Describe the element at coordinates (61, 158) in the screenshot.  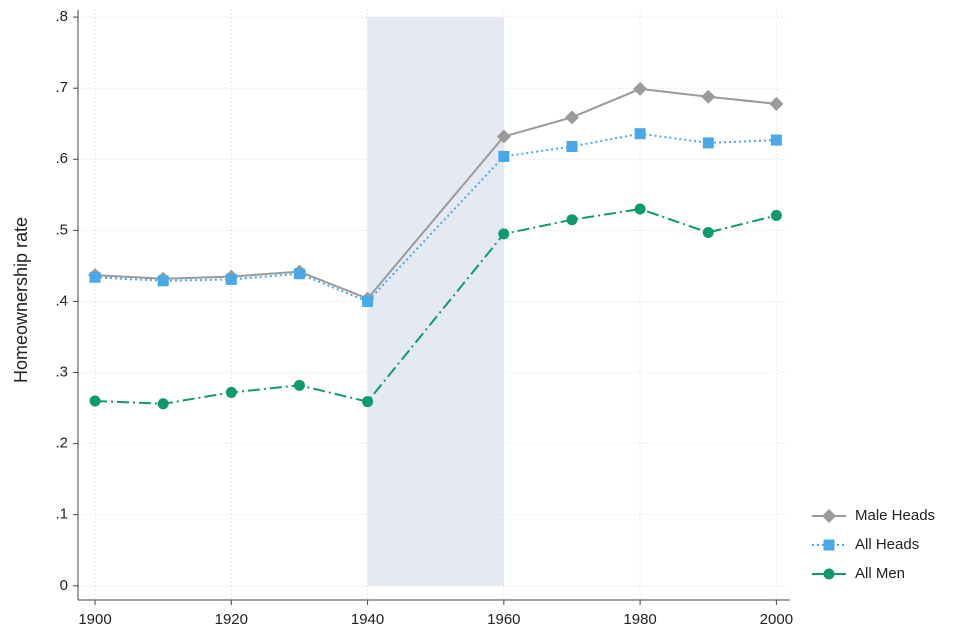
I see `y-tick-label: .6` at that location.